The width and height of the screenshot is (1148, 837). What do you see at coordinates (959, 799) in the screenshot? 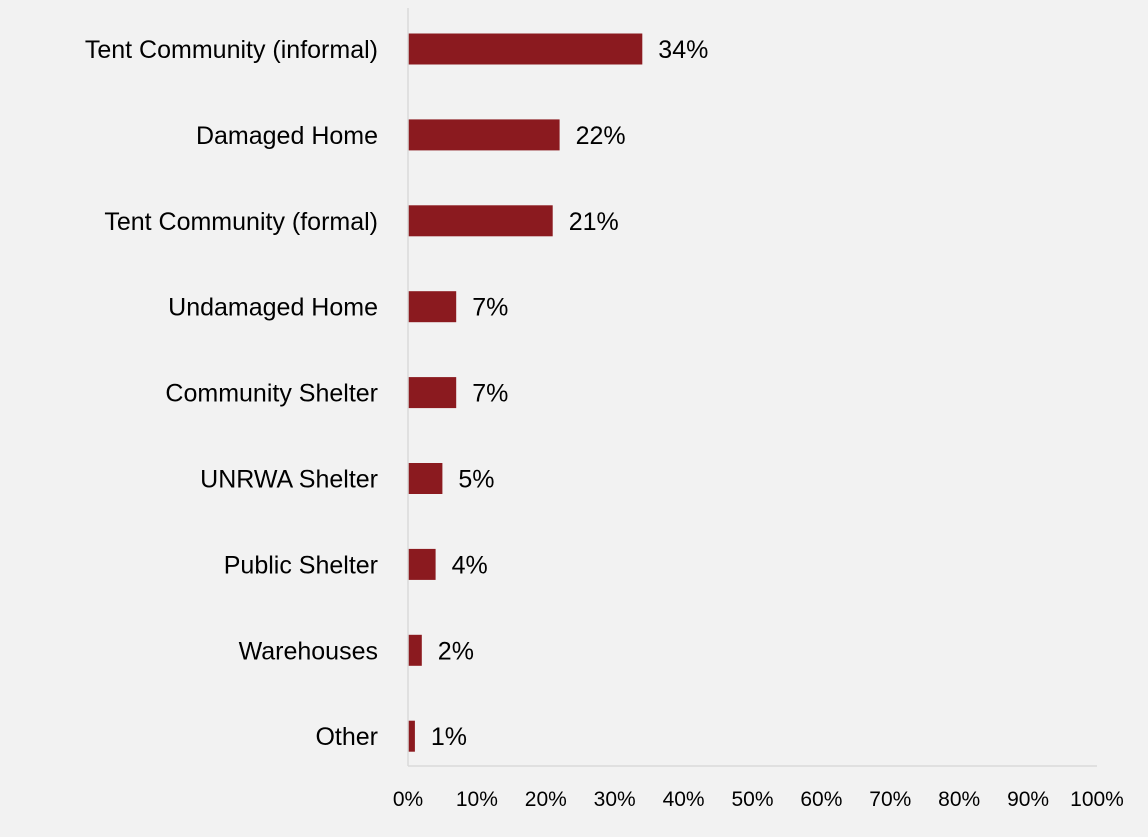
I see `x-tick-label: 80%` at bounding box center [959, 799].